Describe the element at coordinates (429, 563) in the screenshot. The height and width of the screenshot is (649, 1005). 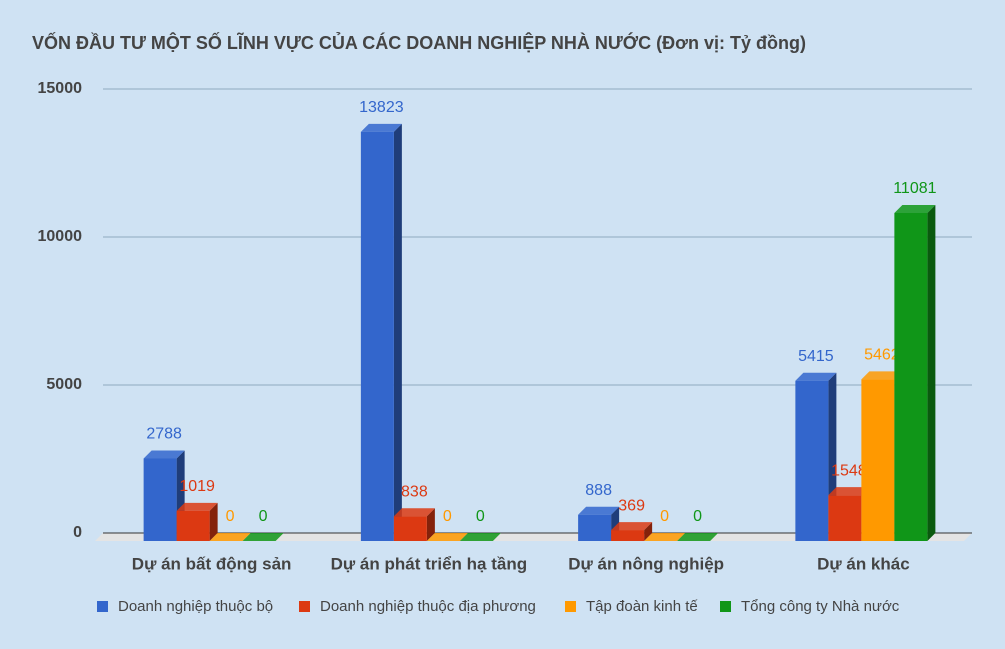
I see `x-tick-label: Dự án phát triển hạ tầng` at that location.